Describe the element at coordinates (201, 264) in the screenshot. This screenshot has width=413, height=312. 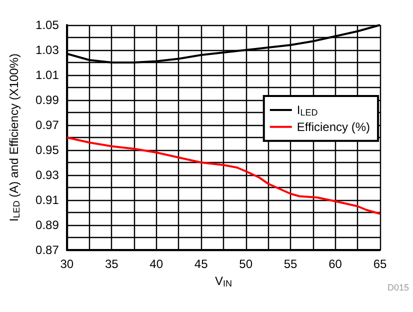
I see `x-tick-label: 45` at that location.